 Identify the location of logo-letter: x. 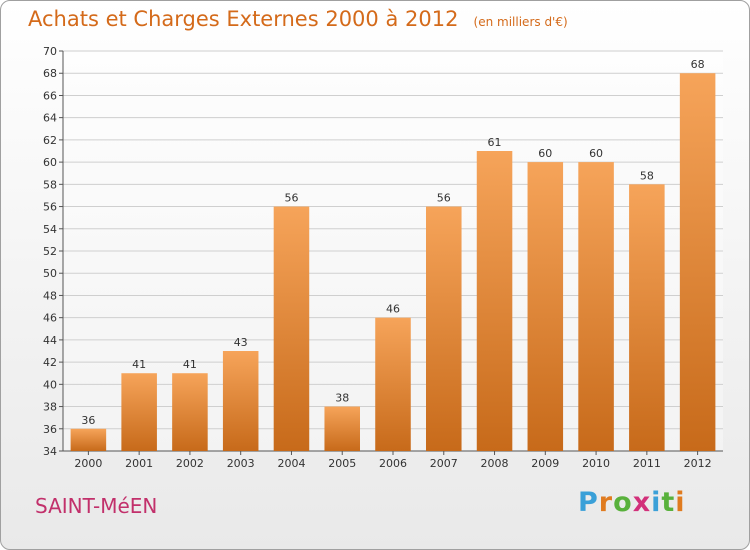
(642, 502).